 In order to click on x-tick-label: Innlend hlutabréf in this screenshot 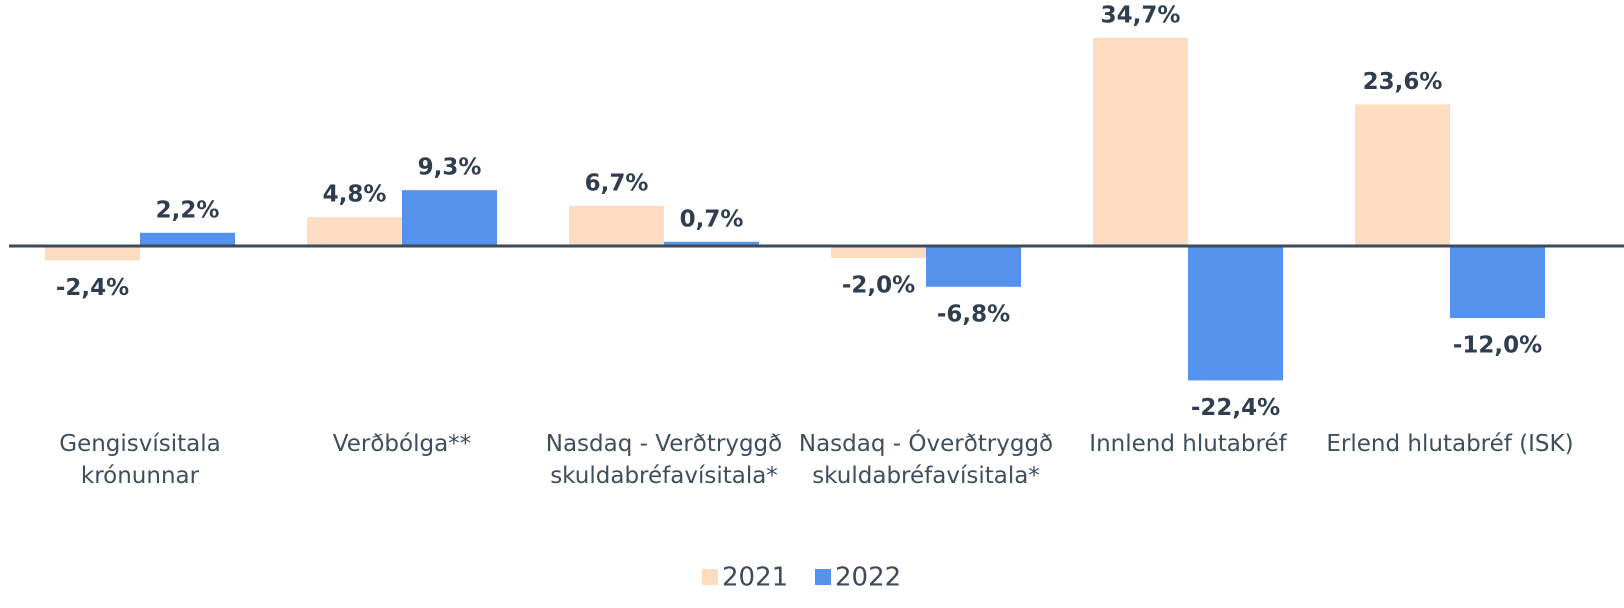, I will do `click(1188, 444)`.